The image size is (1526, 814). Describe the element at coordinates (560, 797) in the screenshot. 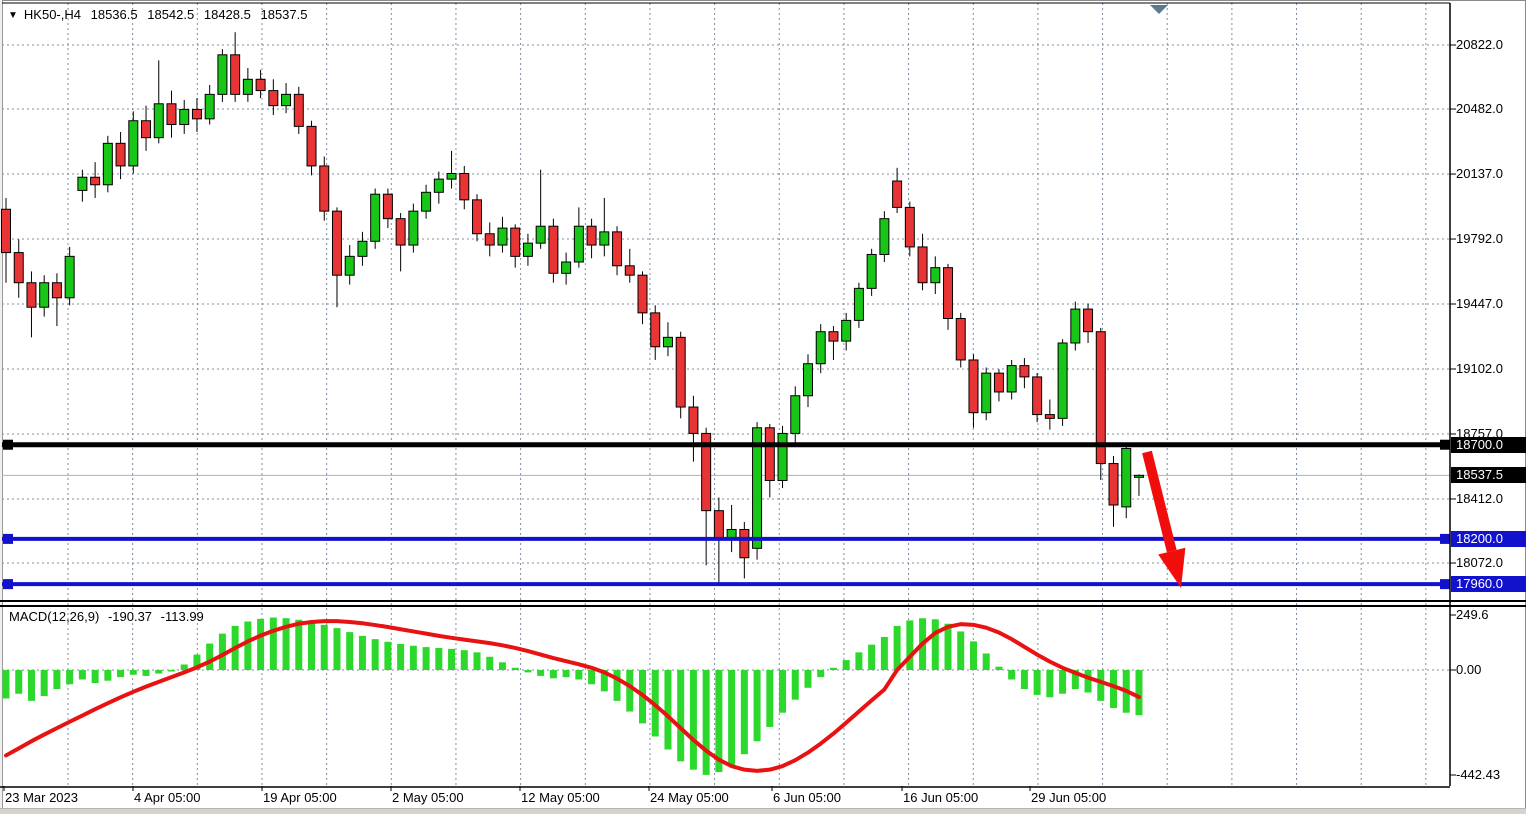

I see `time-axis-label: 12 May 05:00` at that location.